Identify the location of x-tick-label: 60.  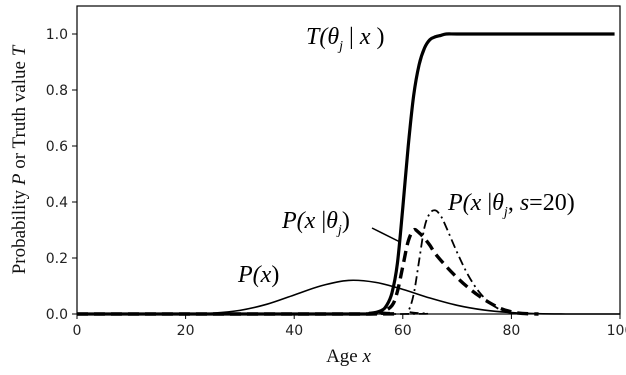
(403, 331).